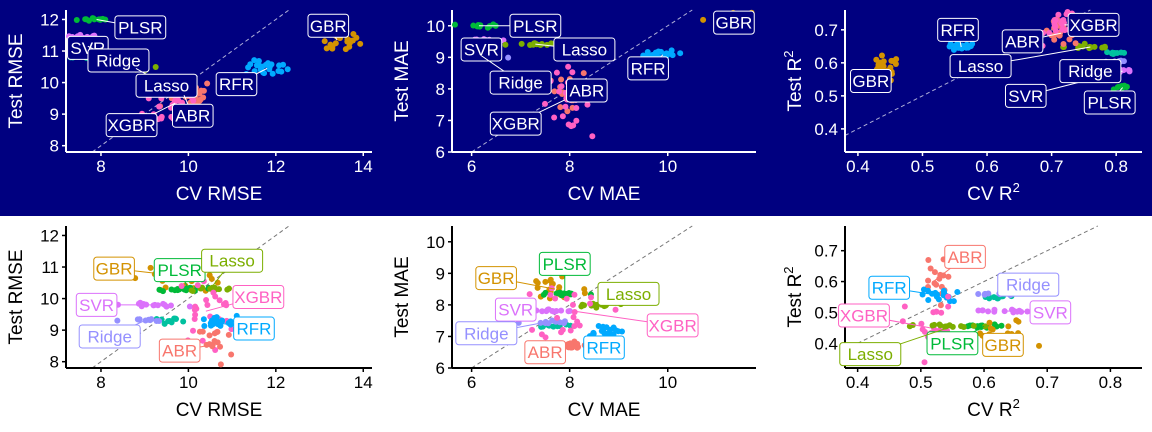 This screenshot has width=1152, height=432. What do you see at coordinates (826, 30) in the screenshot?
I see `y-tick-label: 0.7` at bounding box center [826, 30].